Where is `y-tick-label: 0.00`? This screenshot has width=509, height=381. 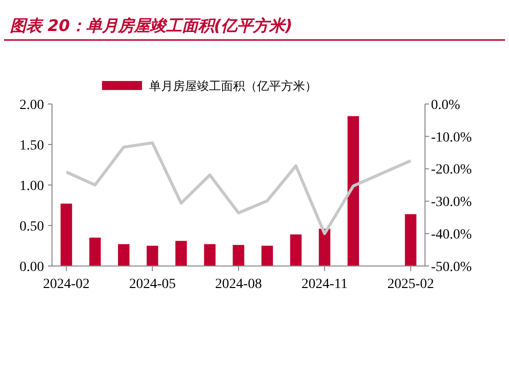
y-tick-label: 0.00 is located at coordinates (32, 267).